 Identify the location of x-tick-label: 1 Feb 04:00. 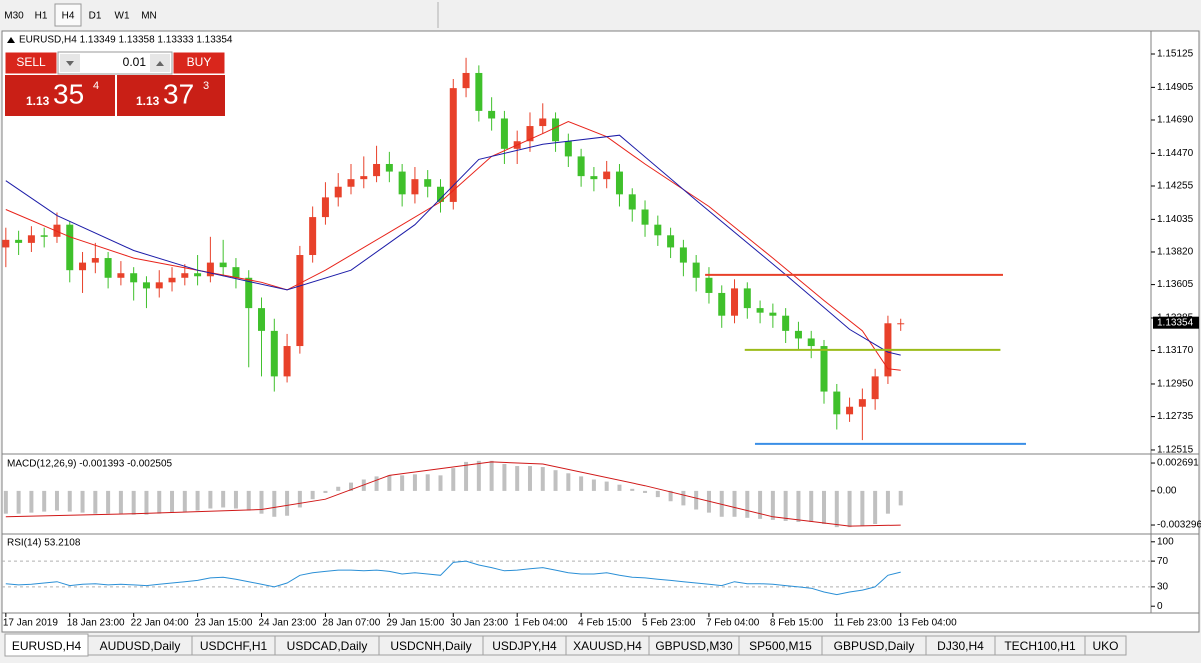
(541, 623).